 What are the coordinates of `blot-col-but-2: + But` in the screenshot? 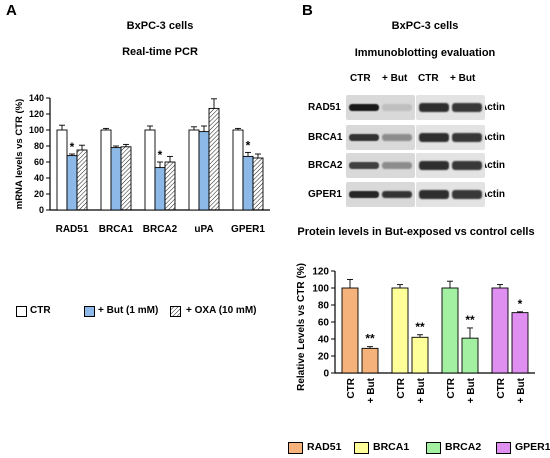 It's located at (463, 78).